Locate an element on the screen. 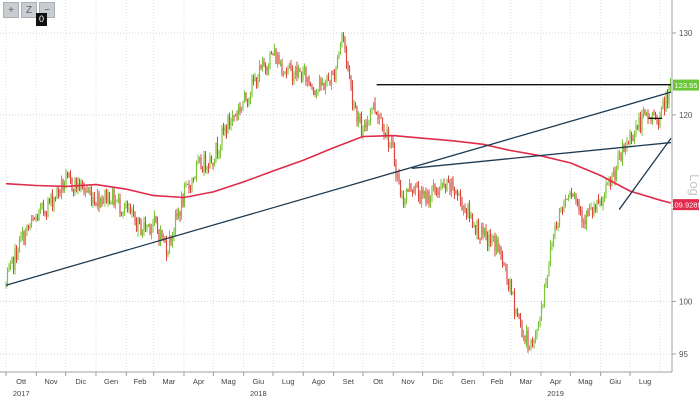  x-tick-label: Set is located at coordinates (349, 381).